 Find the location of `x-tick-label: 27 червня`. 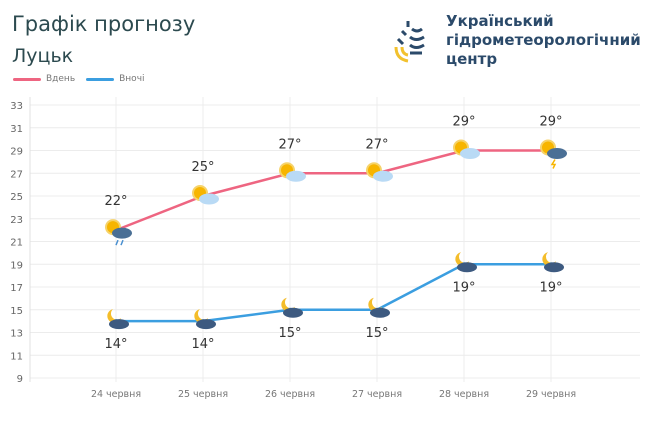

x-tick-label: 27 червня is located at coordinates (377, 394).